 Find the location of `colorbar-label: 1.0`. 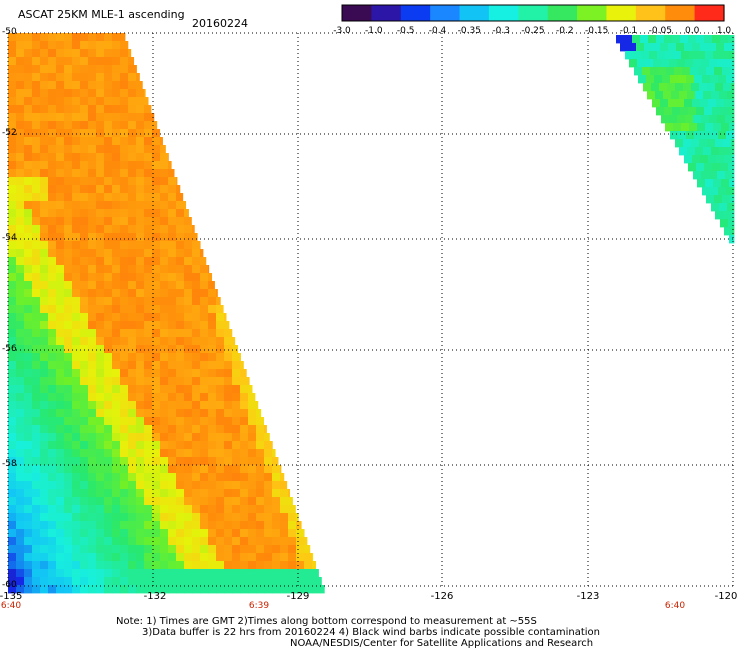

colorbar-label: 1.0 is located at coordinates (724, 31).